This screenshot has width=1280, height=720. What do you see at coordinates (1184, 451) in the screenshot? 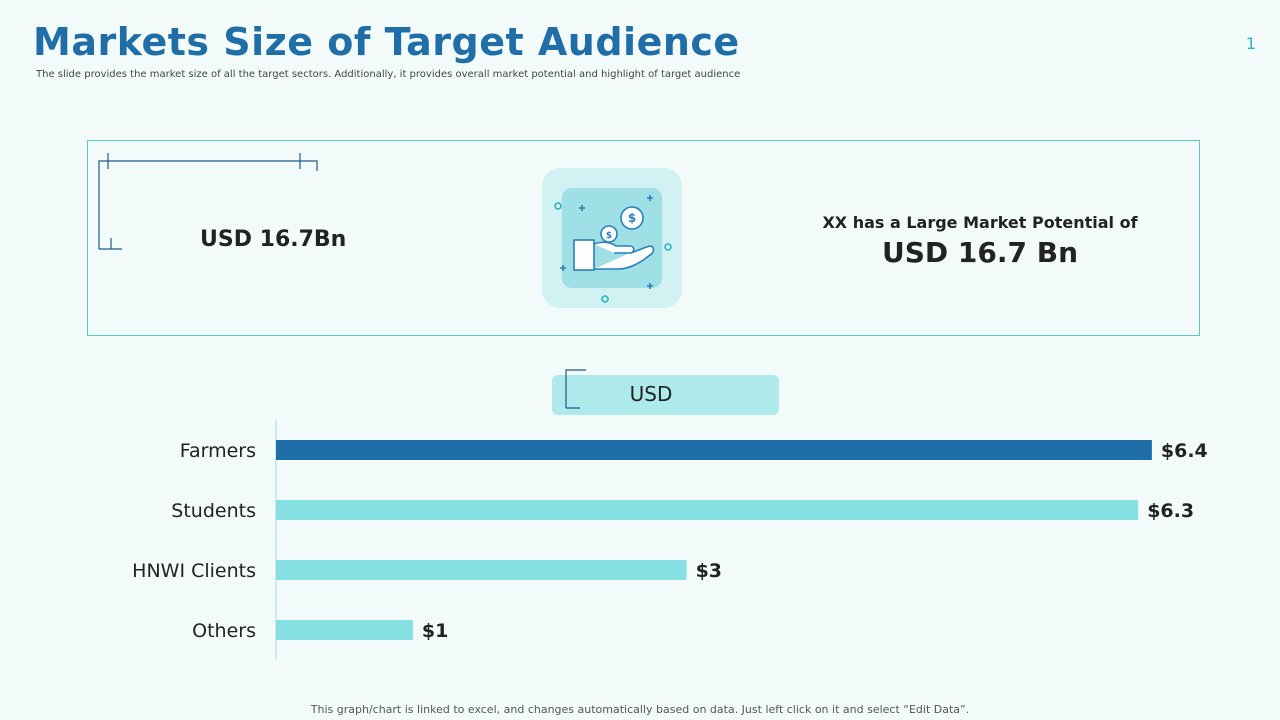
I see `bar-value-label: $6.4` at bounding box center [1184, 451].